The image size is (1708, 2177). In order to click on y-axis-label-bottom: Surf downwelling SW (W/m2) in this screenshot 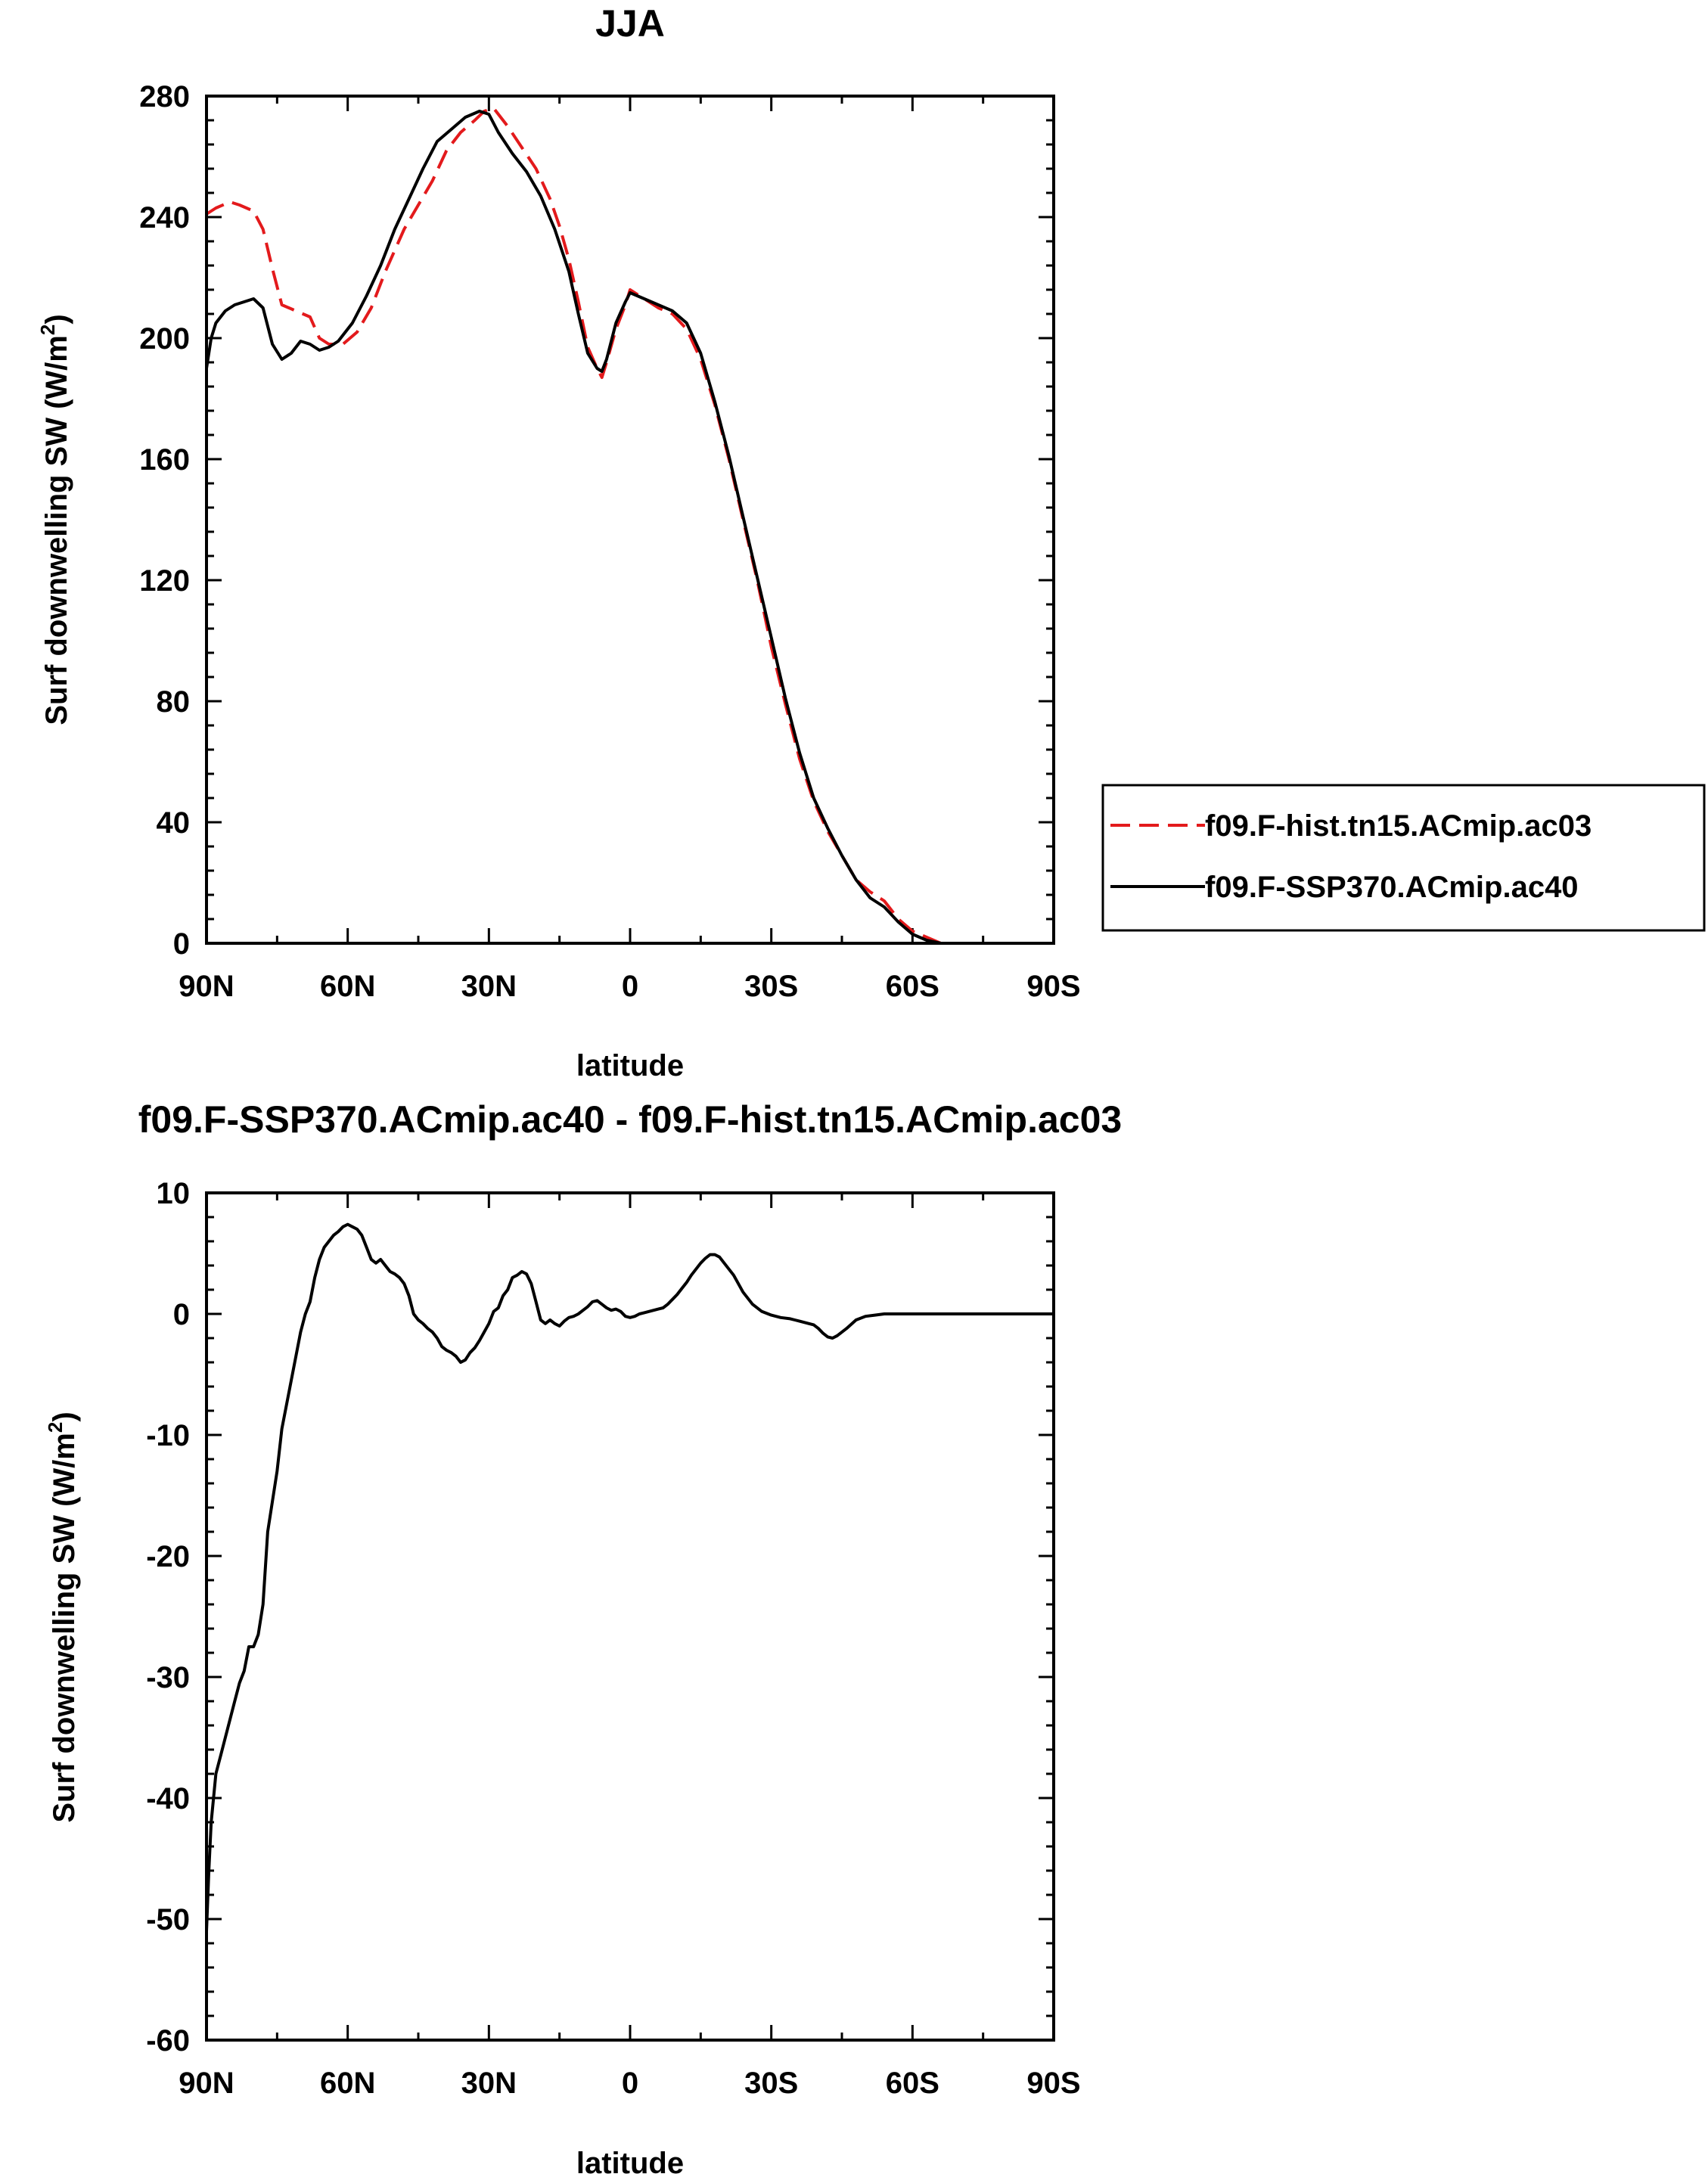, I will do `click(63, 1616)`.